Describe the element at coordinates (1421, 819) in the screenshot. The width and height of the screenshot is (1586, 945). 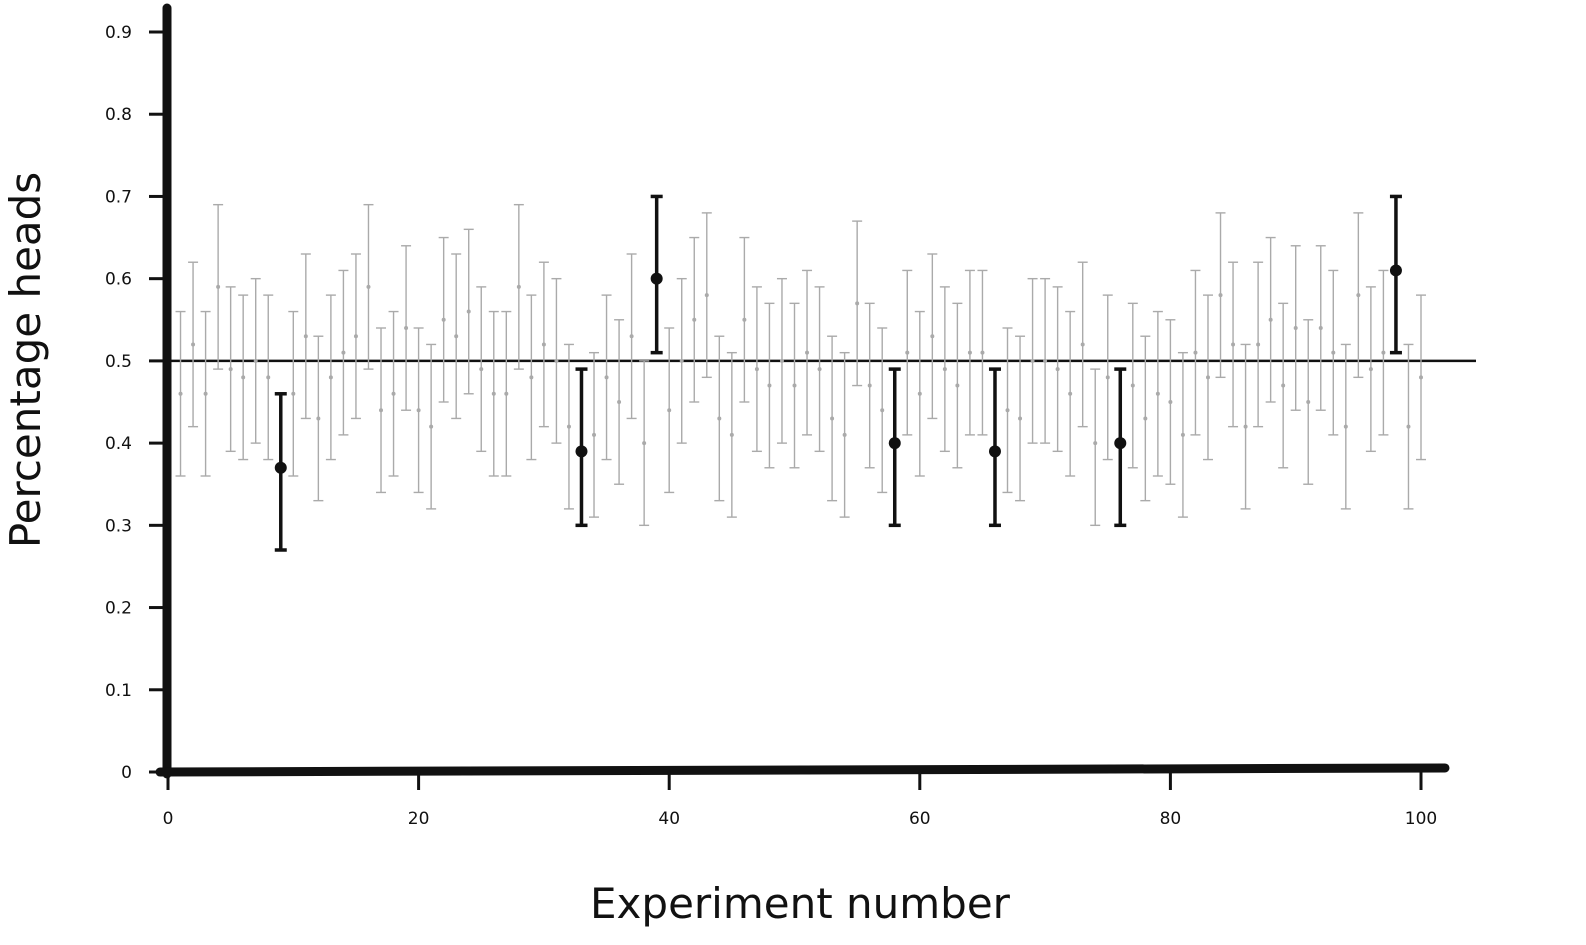
I see `x-tick-label: 100` at that location.